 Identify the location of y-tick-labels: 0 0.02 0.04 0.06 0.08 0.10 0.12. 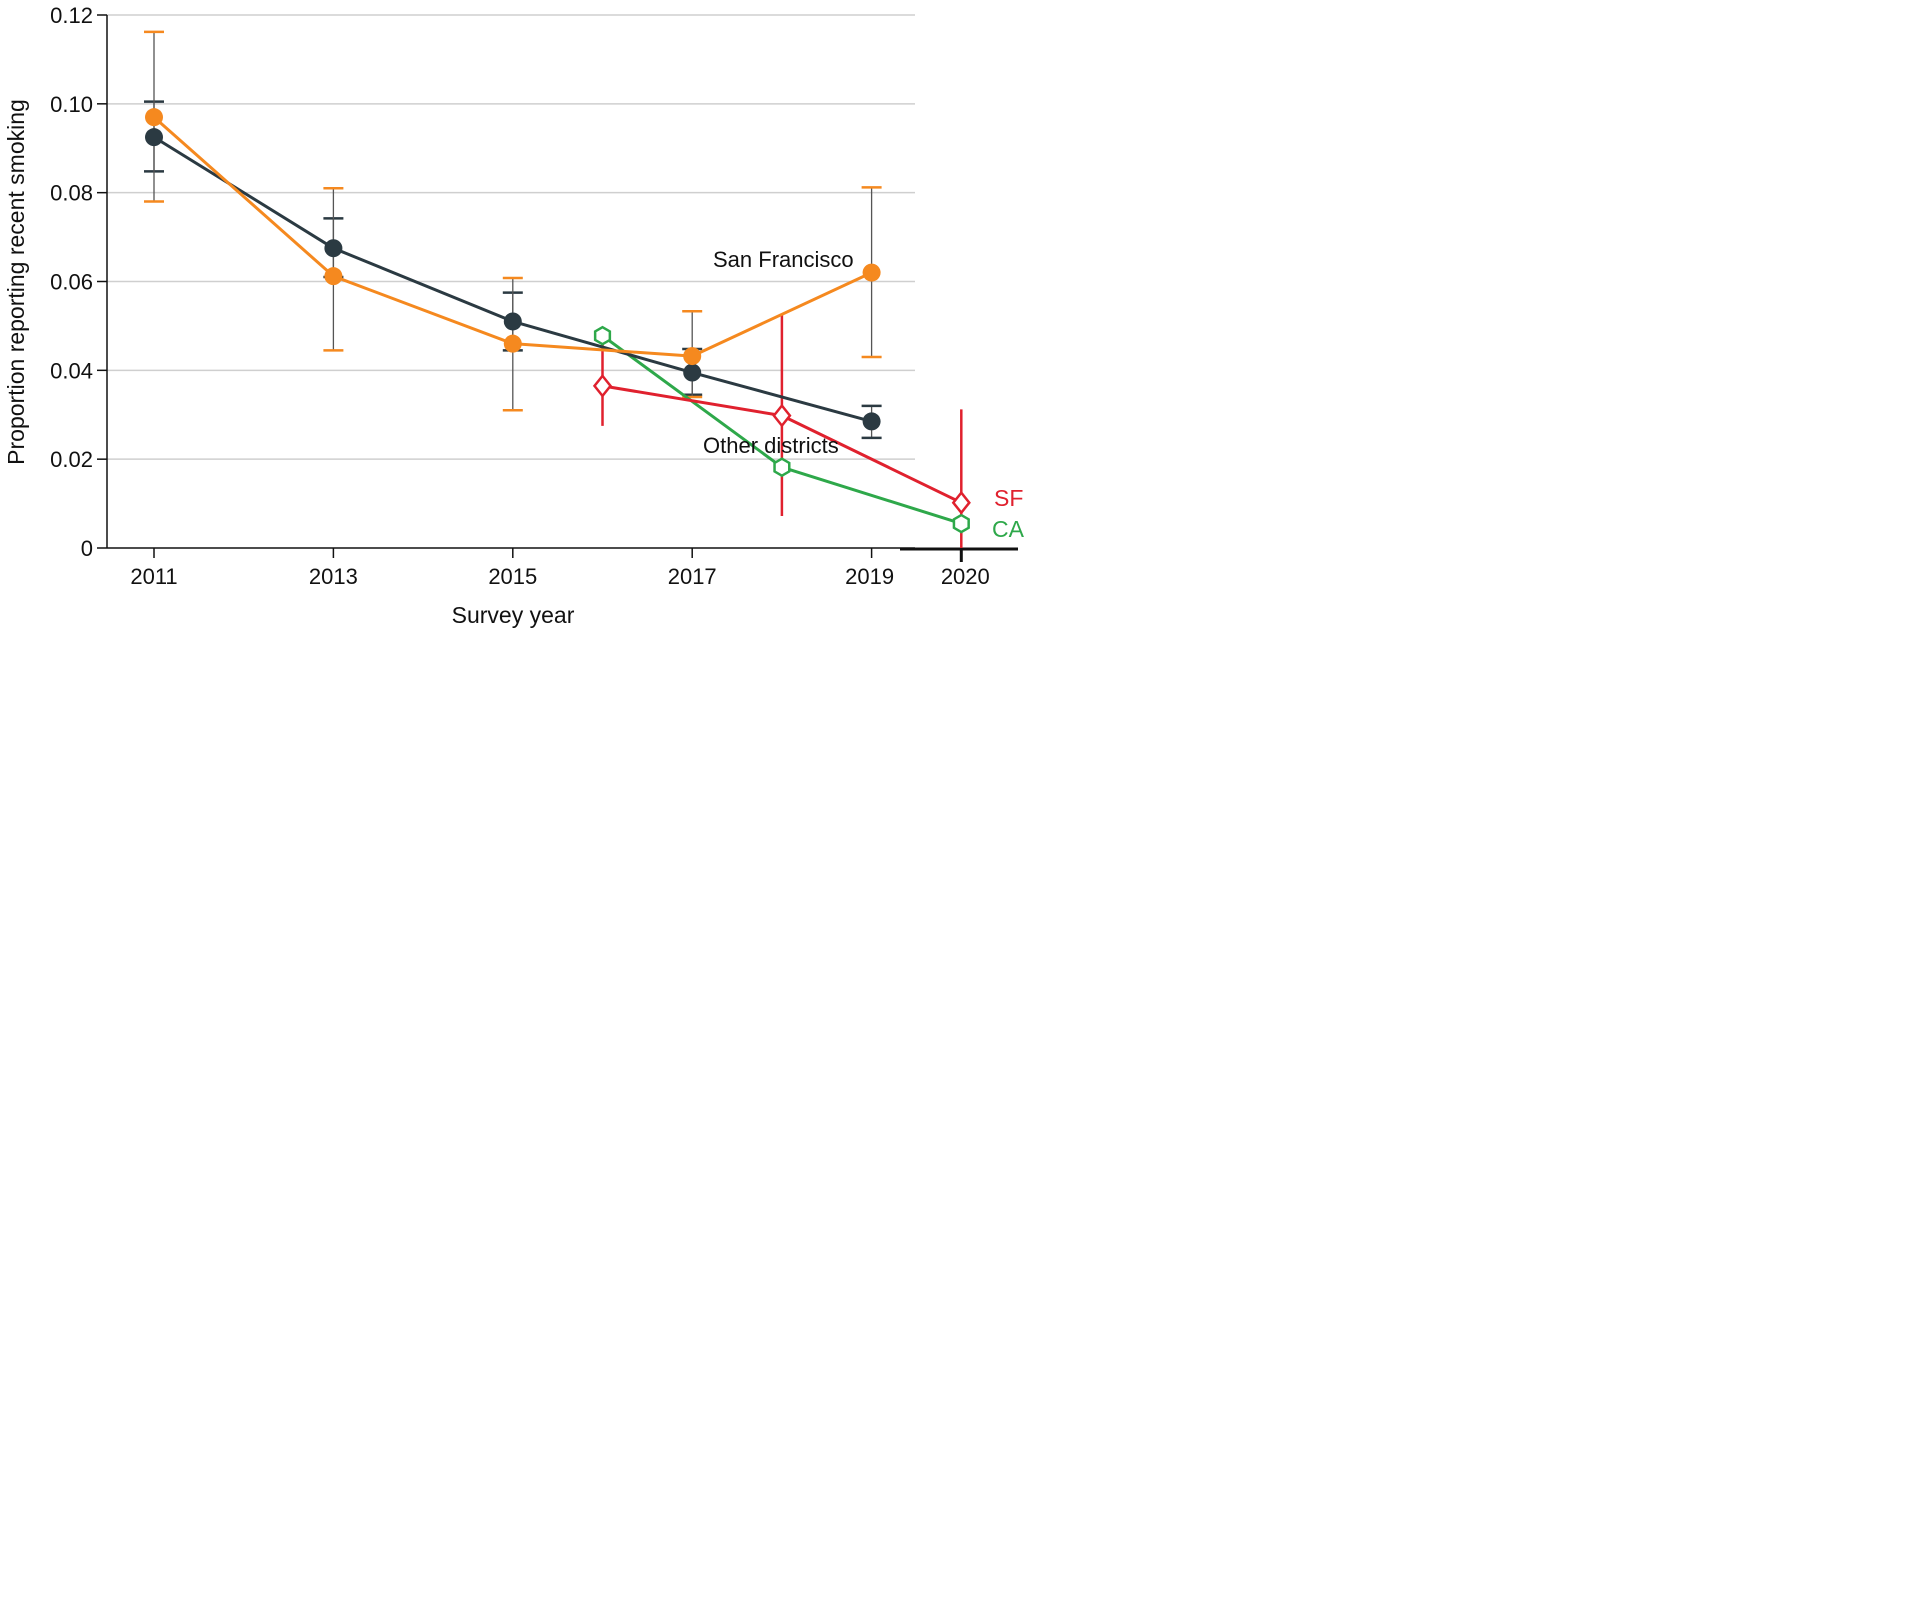
(71, 282).